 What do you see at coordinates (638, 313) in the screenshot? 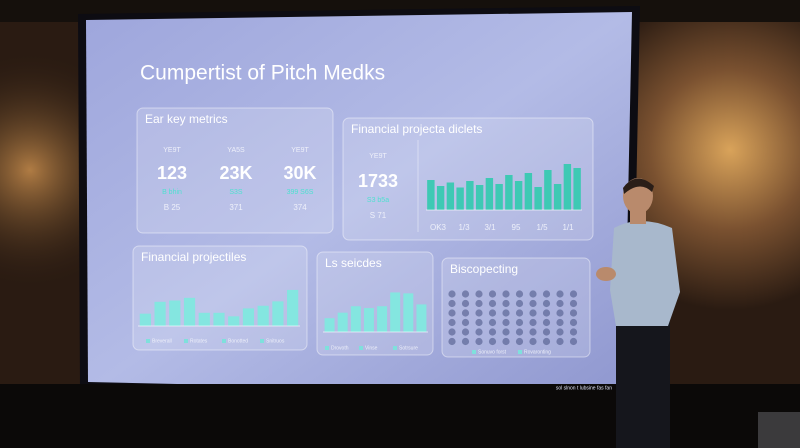
I see `presenter` at bounding box center [638, 313].